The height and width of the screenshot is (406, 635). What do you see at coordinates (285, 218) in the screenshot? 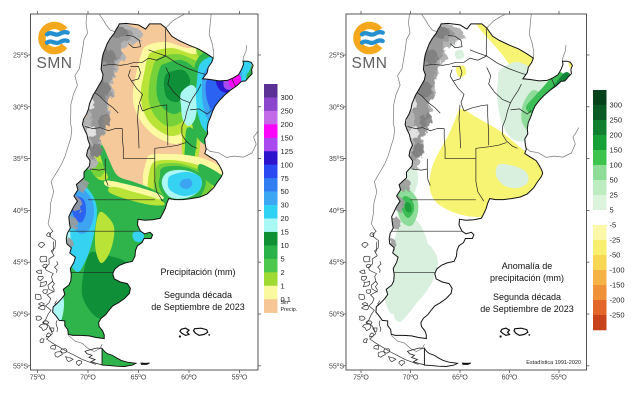
I see `svg-text: 20` at bounding box center [285, 218].